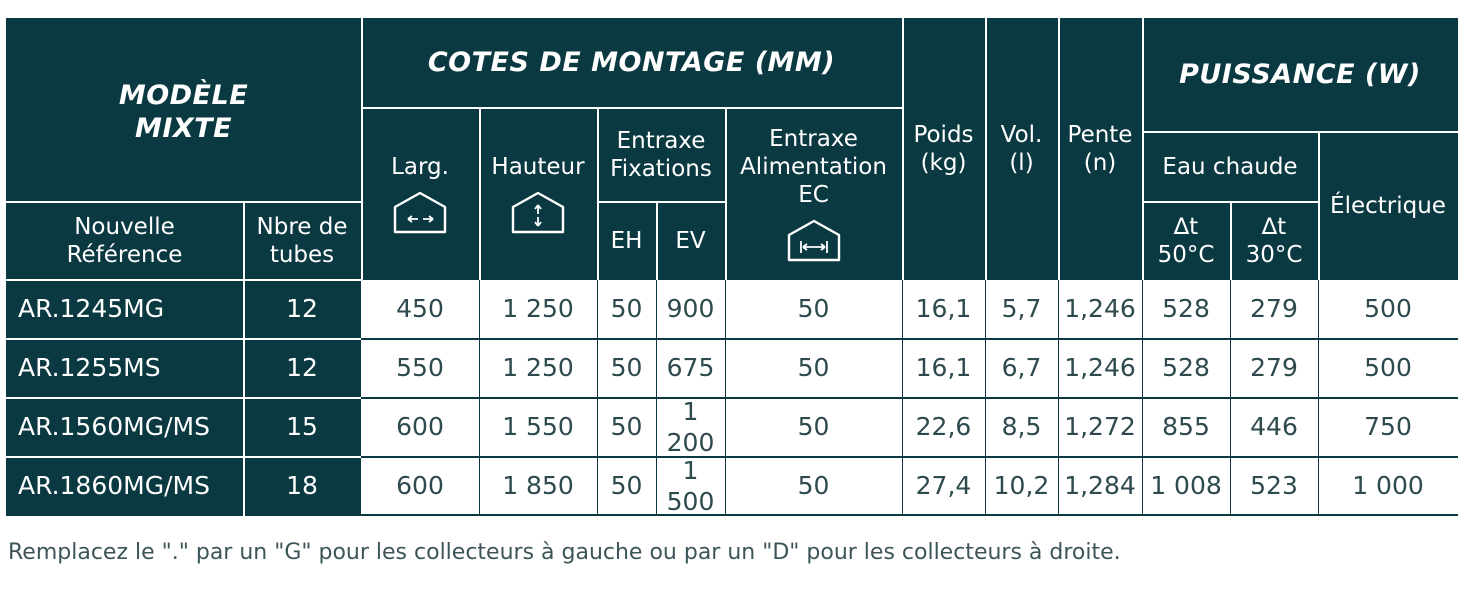 Image resolution: width=1458 pixels, height=593 pixels. What do you see at coordinates (124, 486) in the screenshot?
I see `cell-ref: AR.1860MG/MS` at bounding box center [124, 486].